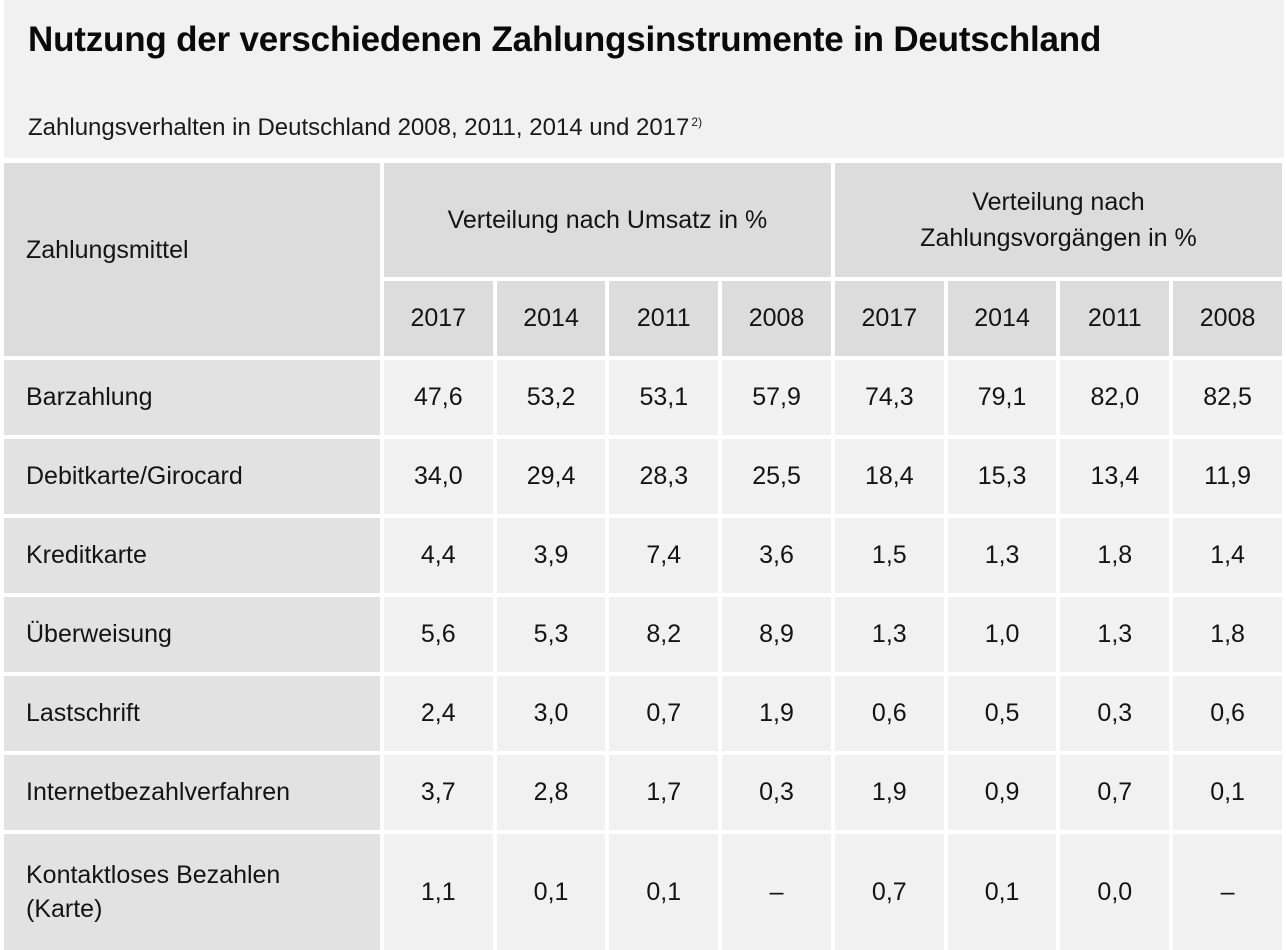 This screenshot has width=1286, height=950. I want to click on table-cell: 0,0, so click(1115, 892).